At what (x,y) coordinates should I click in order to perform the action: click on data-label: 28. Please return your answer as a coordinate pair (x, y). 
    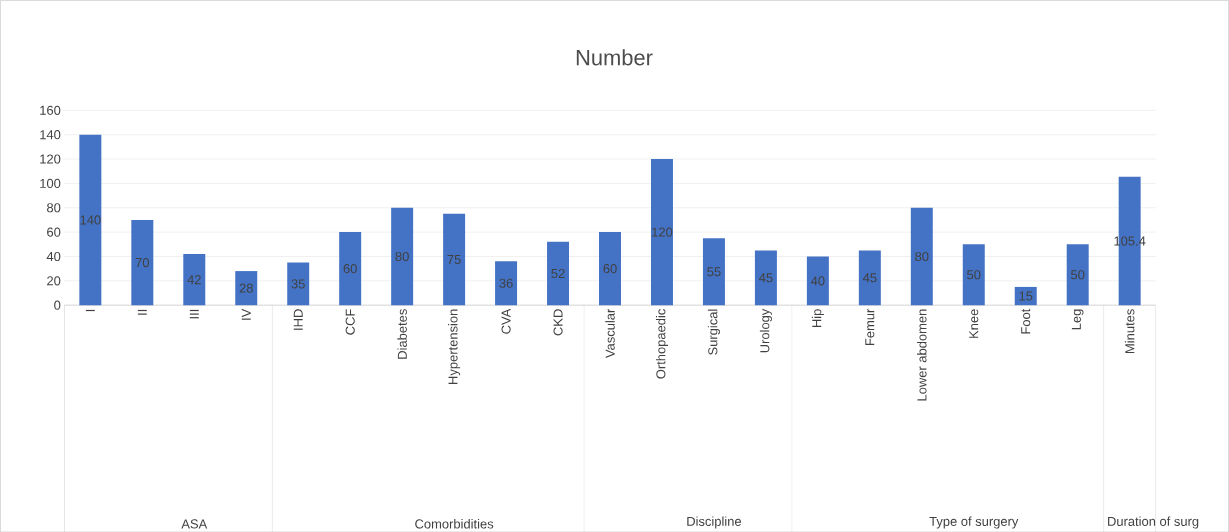
    Looking at the image, I should click on (246, 288).